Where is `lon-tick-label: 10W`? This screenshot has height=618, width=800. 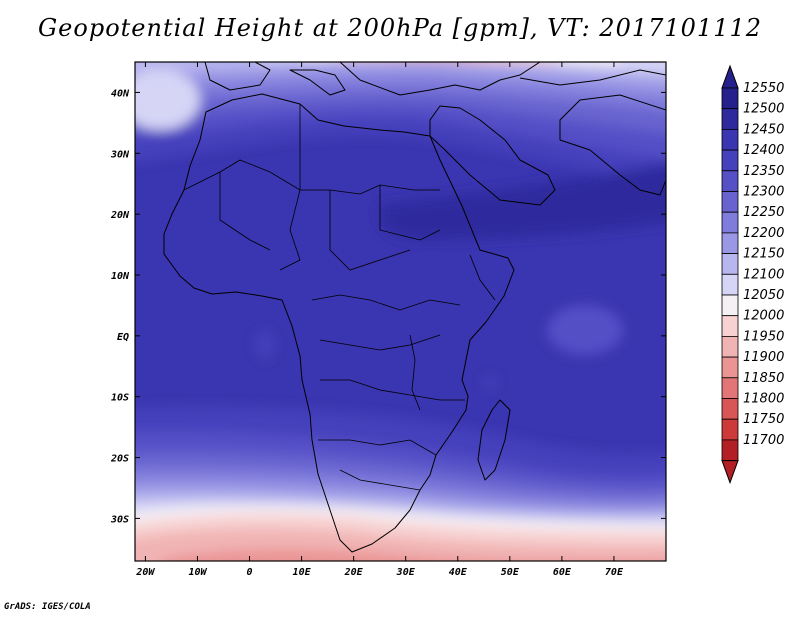 lon-tick-label: 10W is located at coordinates (197, 572).